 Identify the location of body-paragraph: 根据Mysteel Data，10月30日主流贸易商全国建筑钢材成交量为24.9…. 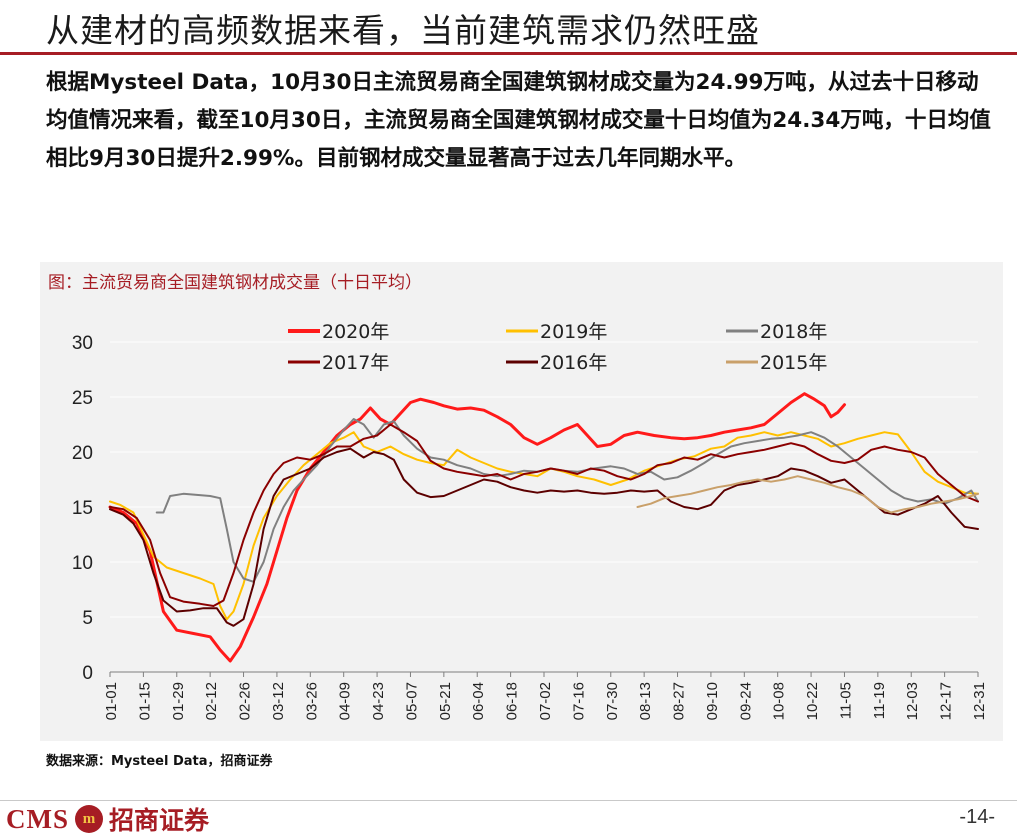
(518, 120).